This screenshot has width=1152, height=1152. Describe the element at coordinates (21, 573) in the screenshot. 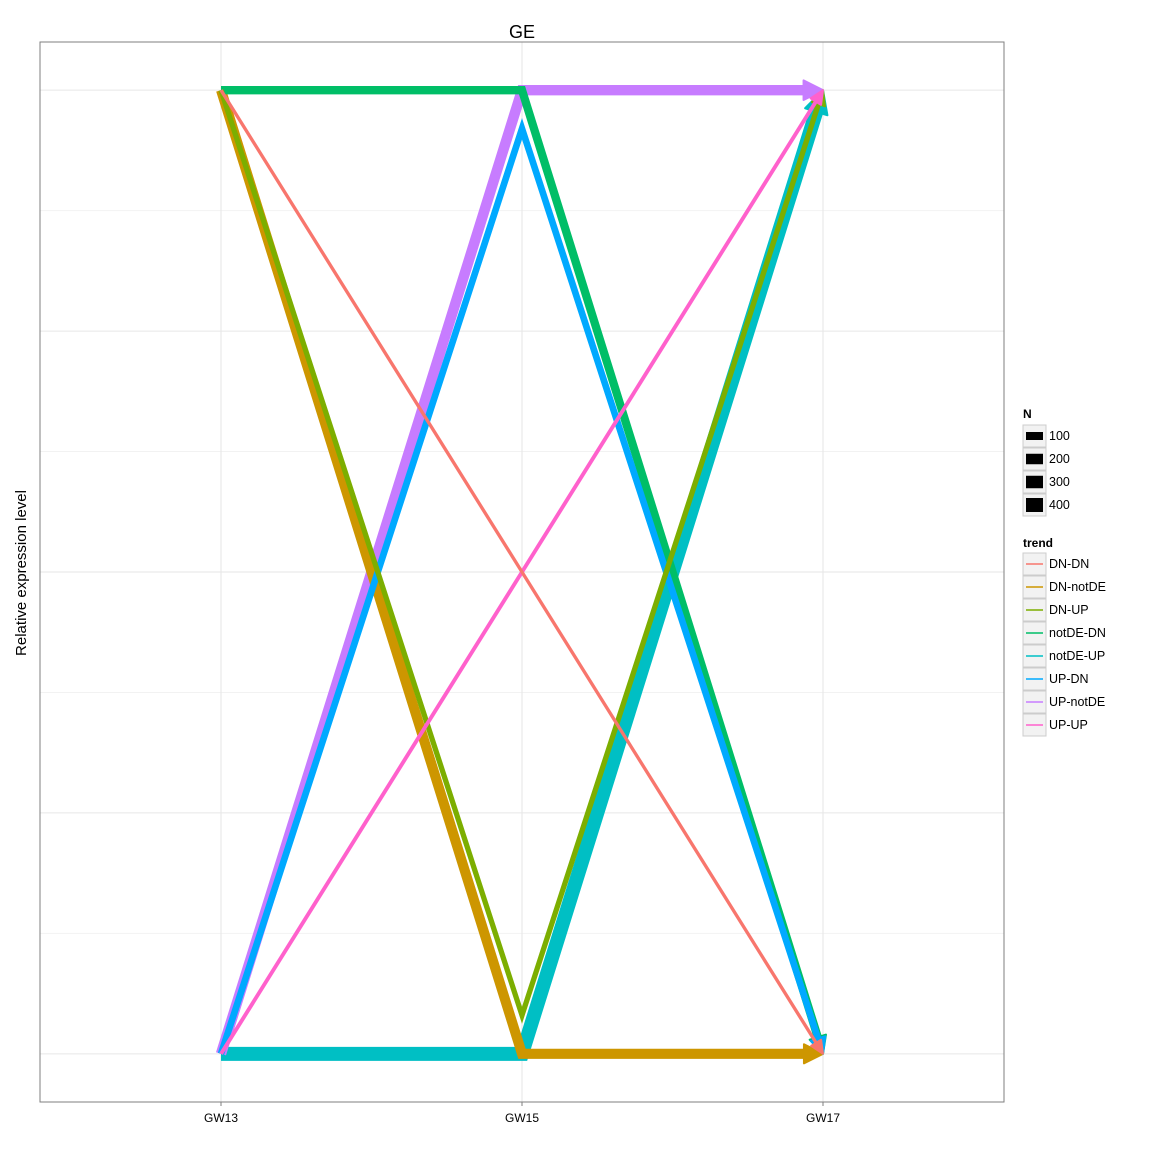

I see `y-axis-label: Relative expression level` at that location.